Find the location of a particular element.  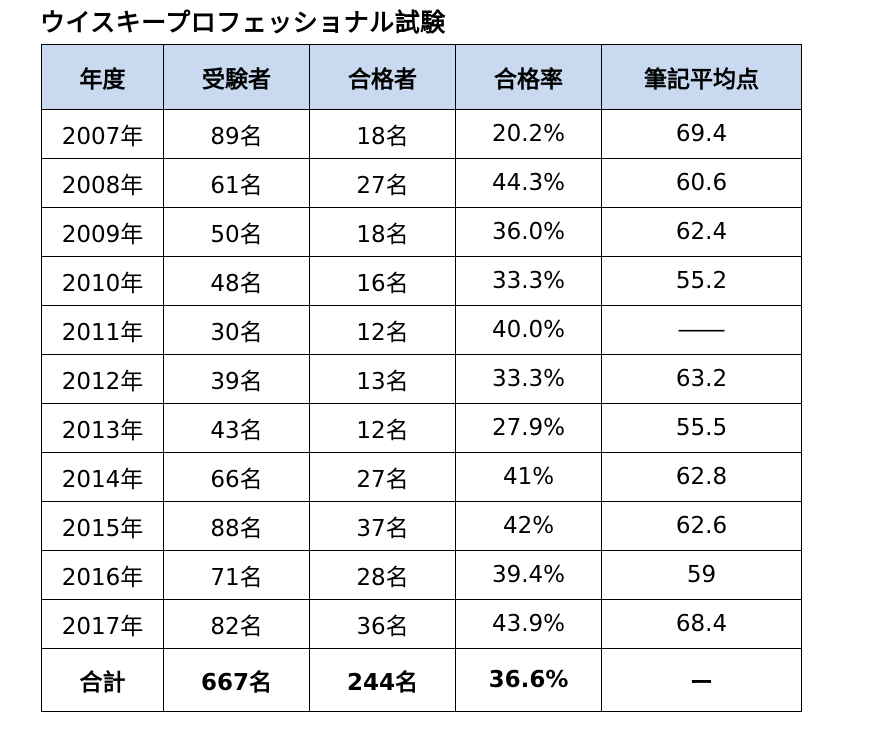

cell-pass-rate: 36.0% is located at coordinates (528, 232).